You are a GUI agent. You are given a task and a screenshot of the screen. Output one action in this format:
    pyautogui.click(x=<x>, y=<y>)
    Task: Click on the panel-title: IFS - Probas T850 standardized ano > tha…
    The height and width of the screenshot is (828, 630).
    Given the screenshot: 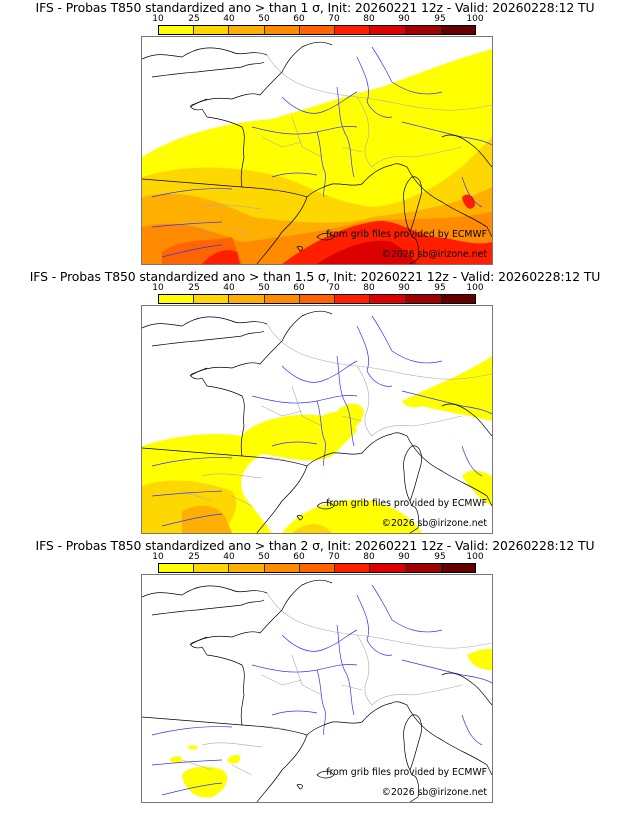 What is the action you would take?
    pyautogui.click(x=315, y=545)
    